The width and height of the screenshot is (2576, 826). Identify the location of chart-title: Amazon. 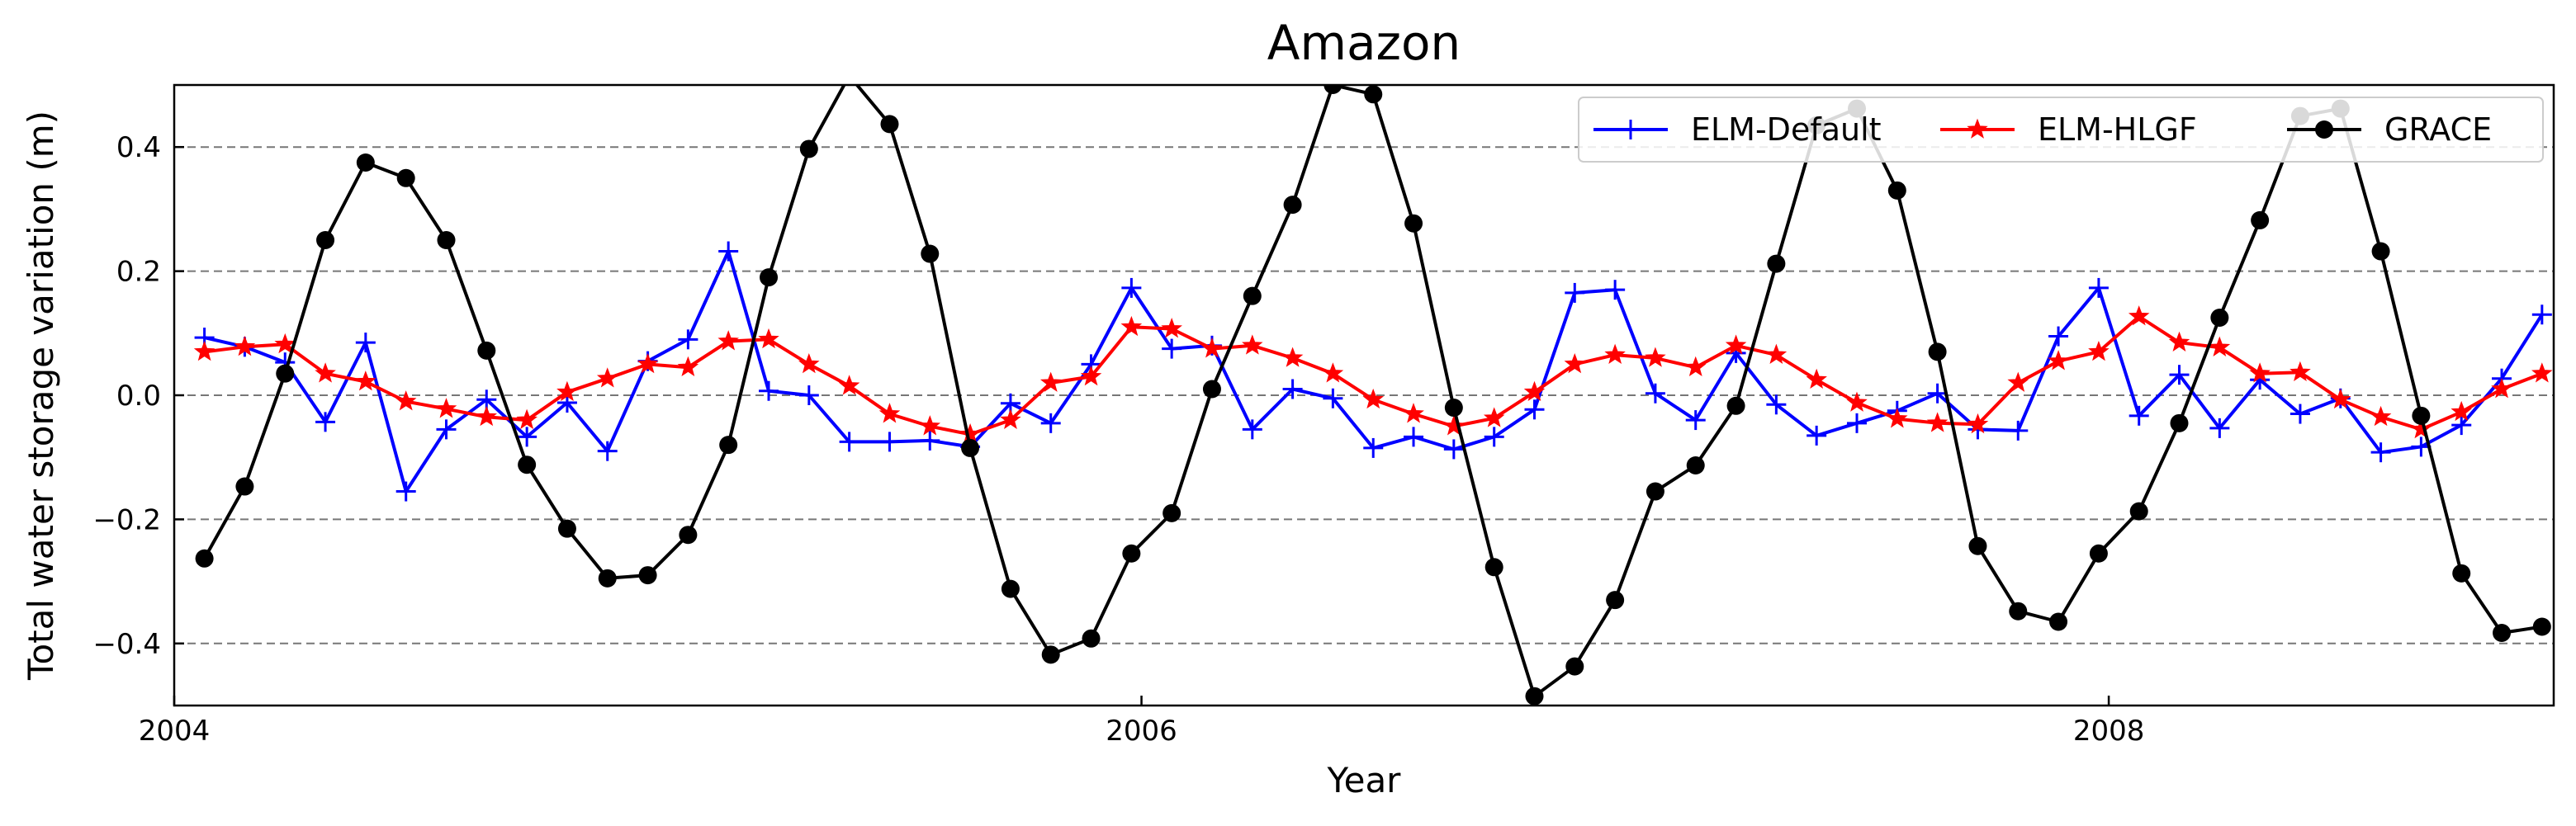
(1364, 43).